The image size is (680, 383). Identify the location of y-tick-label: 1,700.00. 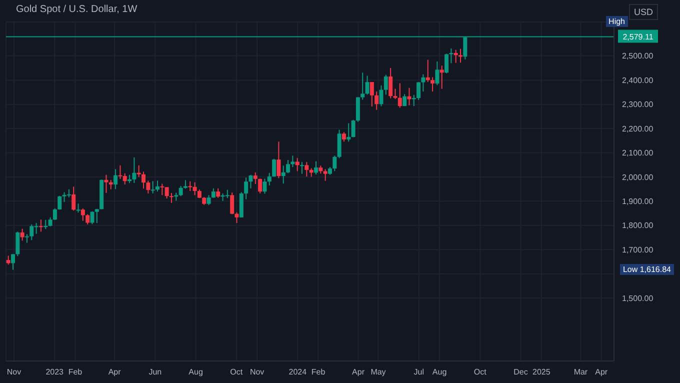
(638, 249).